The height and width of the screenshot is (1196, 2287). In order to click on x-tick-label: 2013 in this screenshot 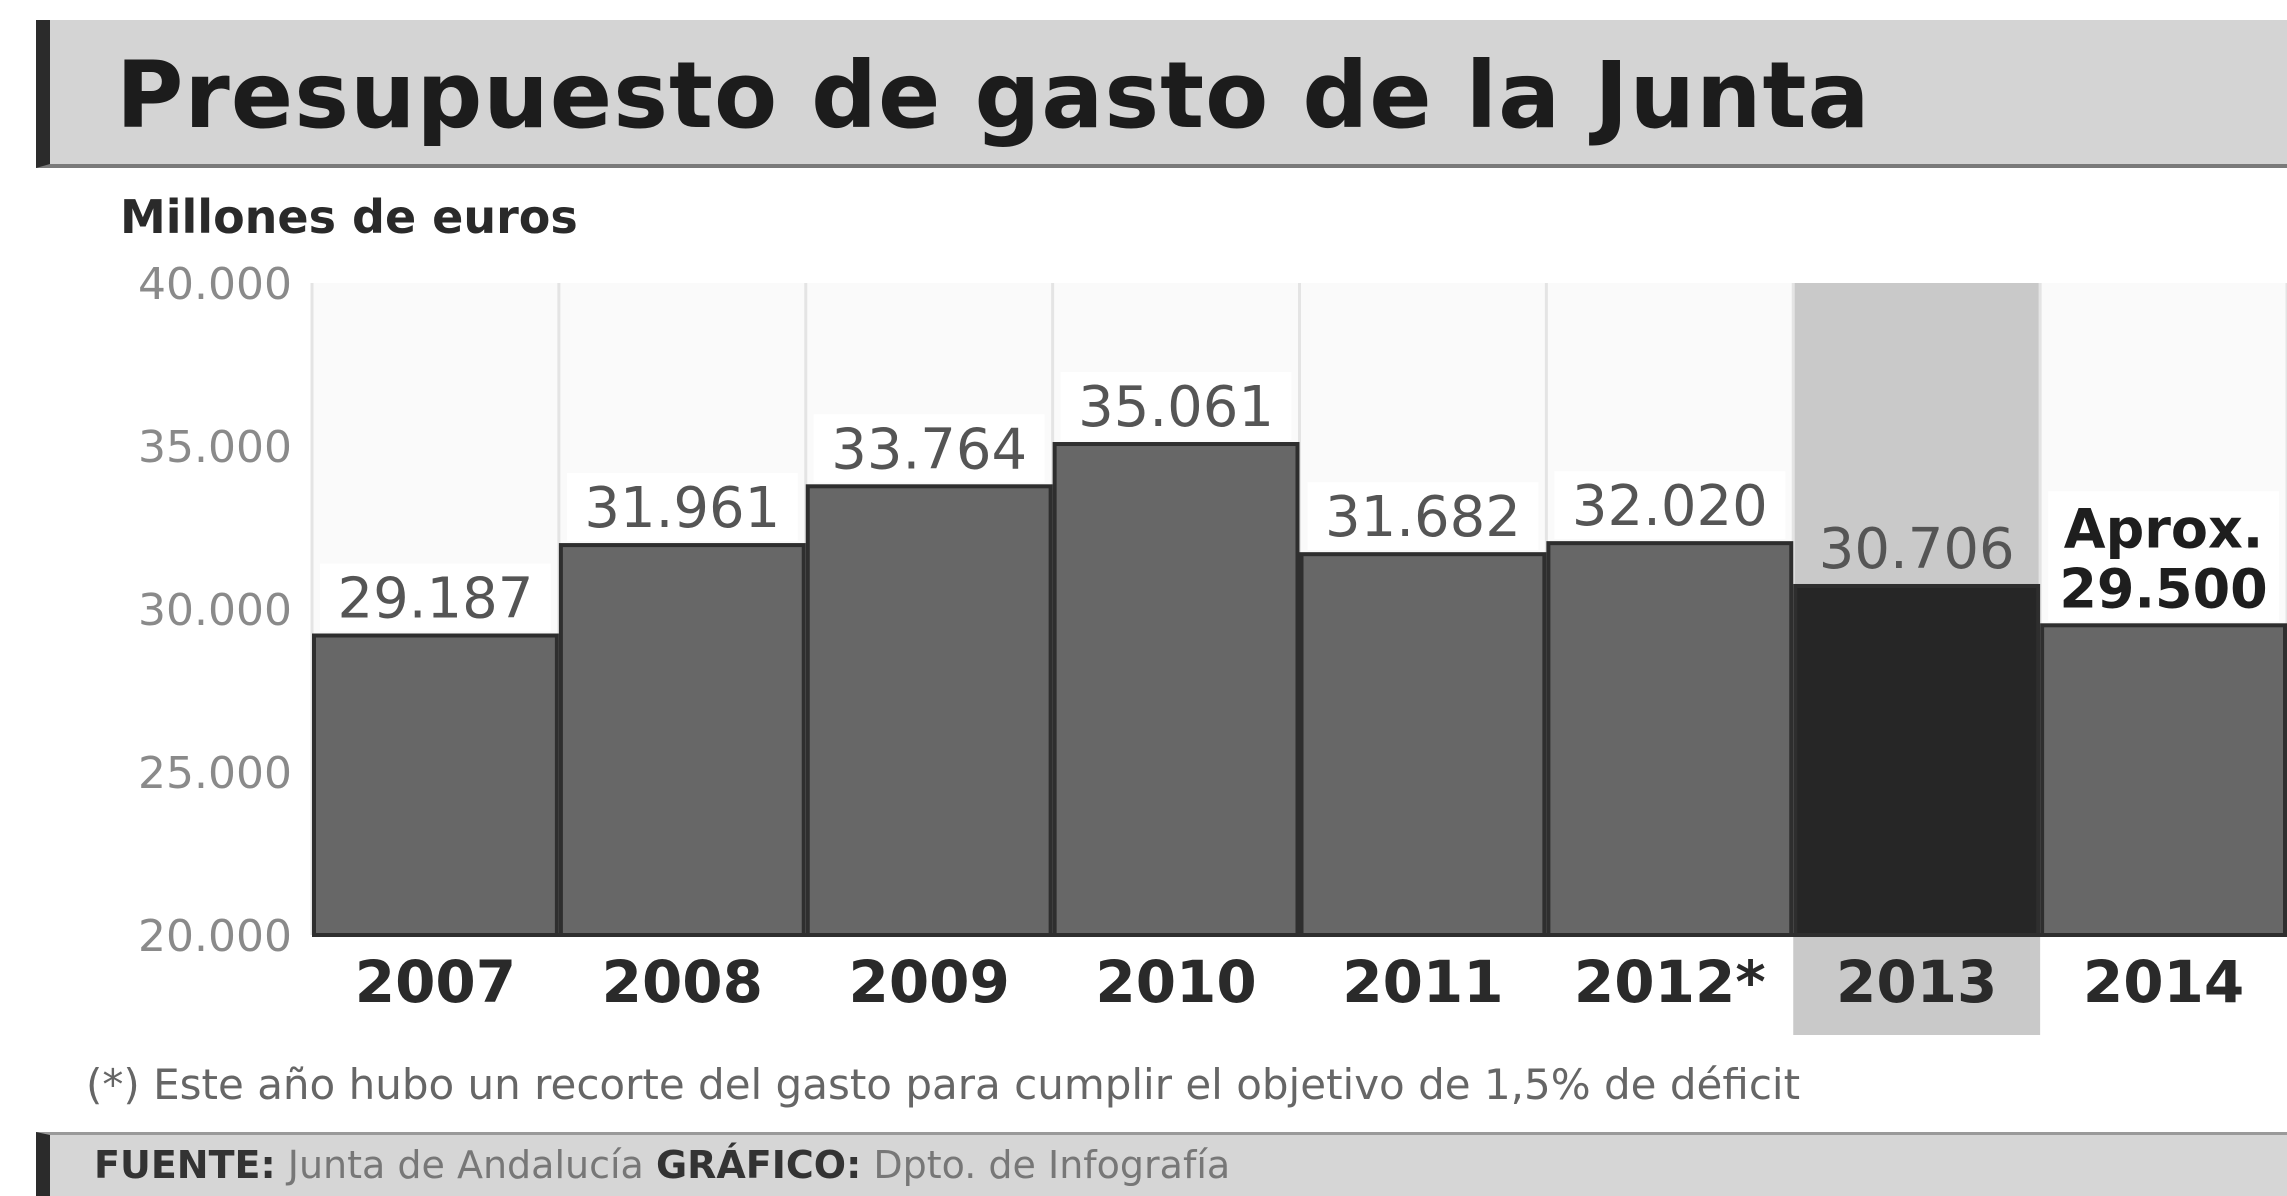, I will do `click(1916, 982)`.